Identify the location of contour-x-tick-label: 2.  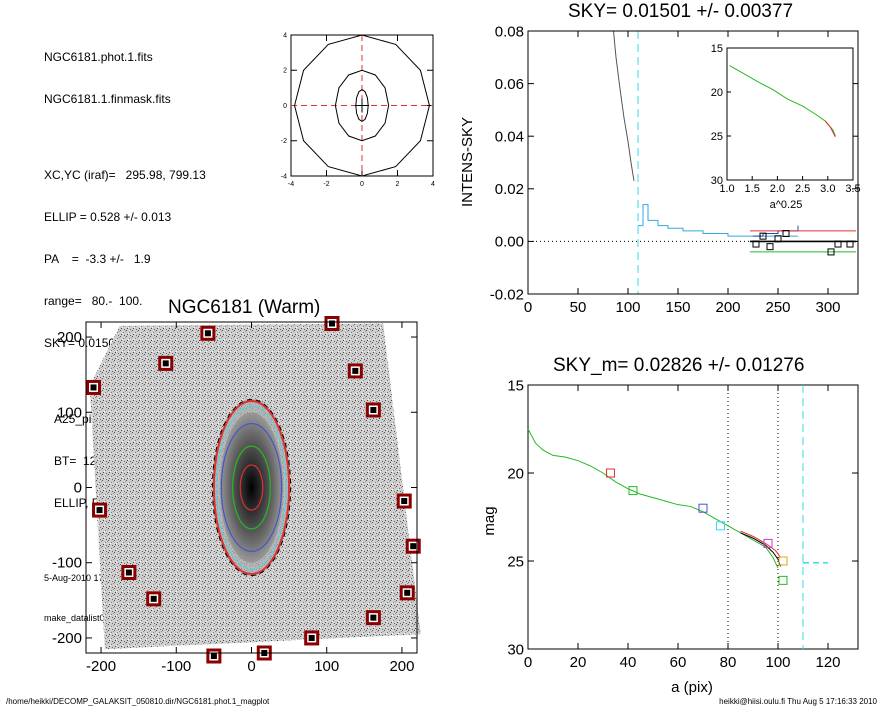
(398, 184).